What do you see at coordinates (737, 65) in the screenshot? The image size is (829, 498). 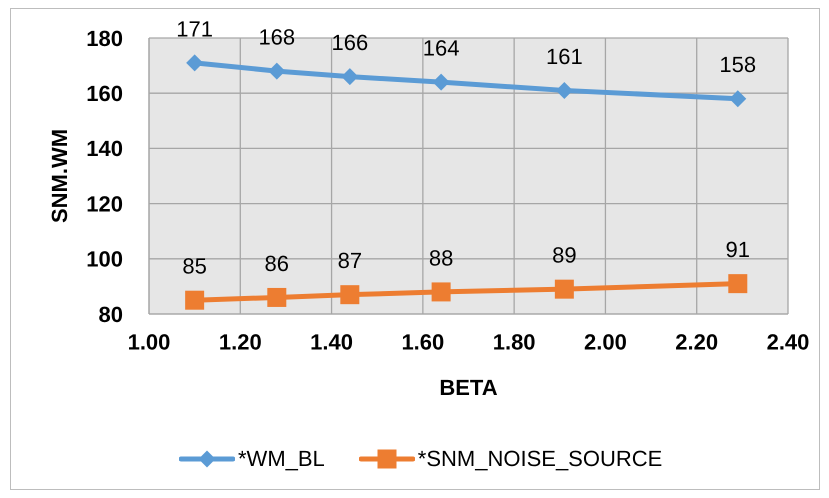 I see `data-label: 158` at bounding box center [737, 65].